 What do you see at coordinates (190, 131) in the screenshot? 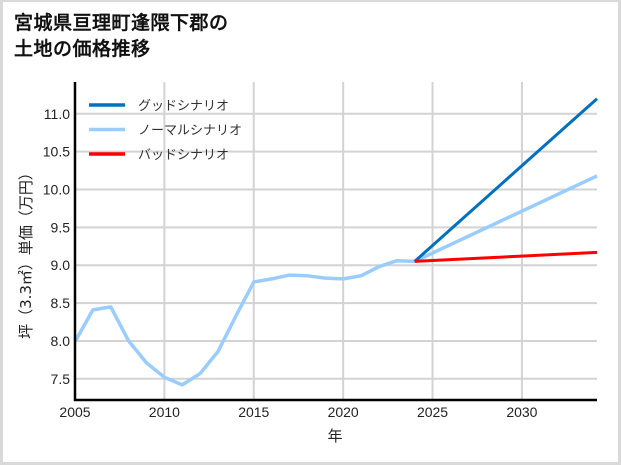
I see `legend-label: ノーマルシナリオ` at bounding box center [190, 131].